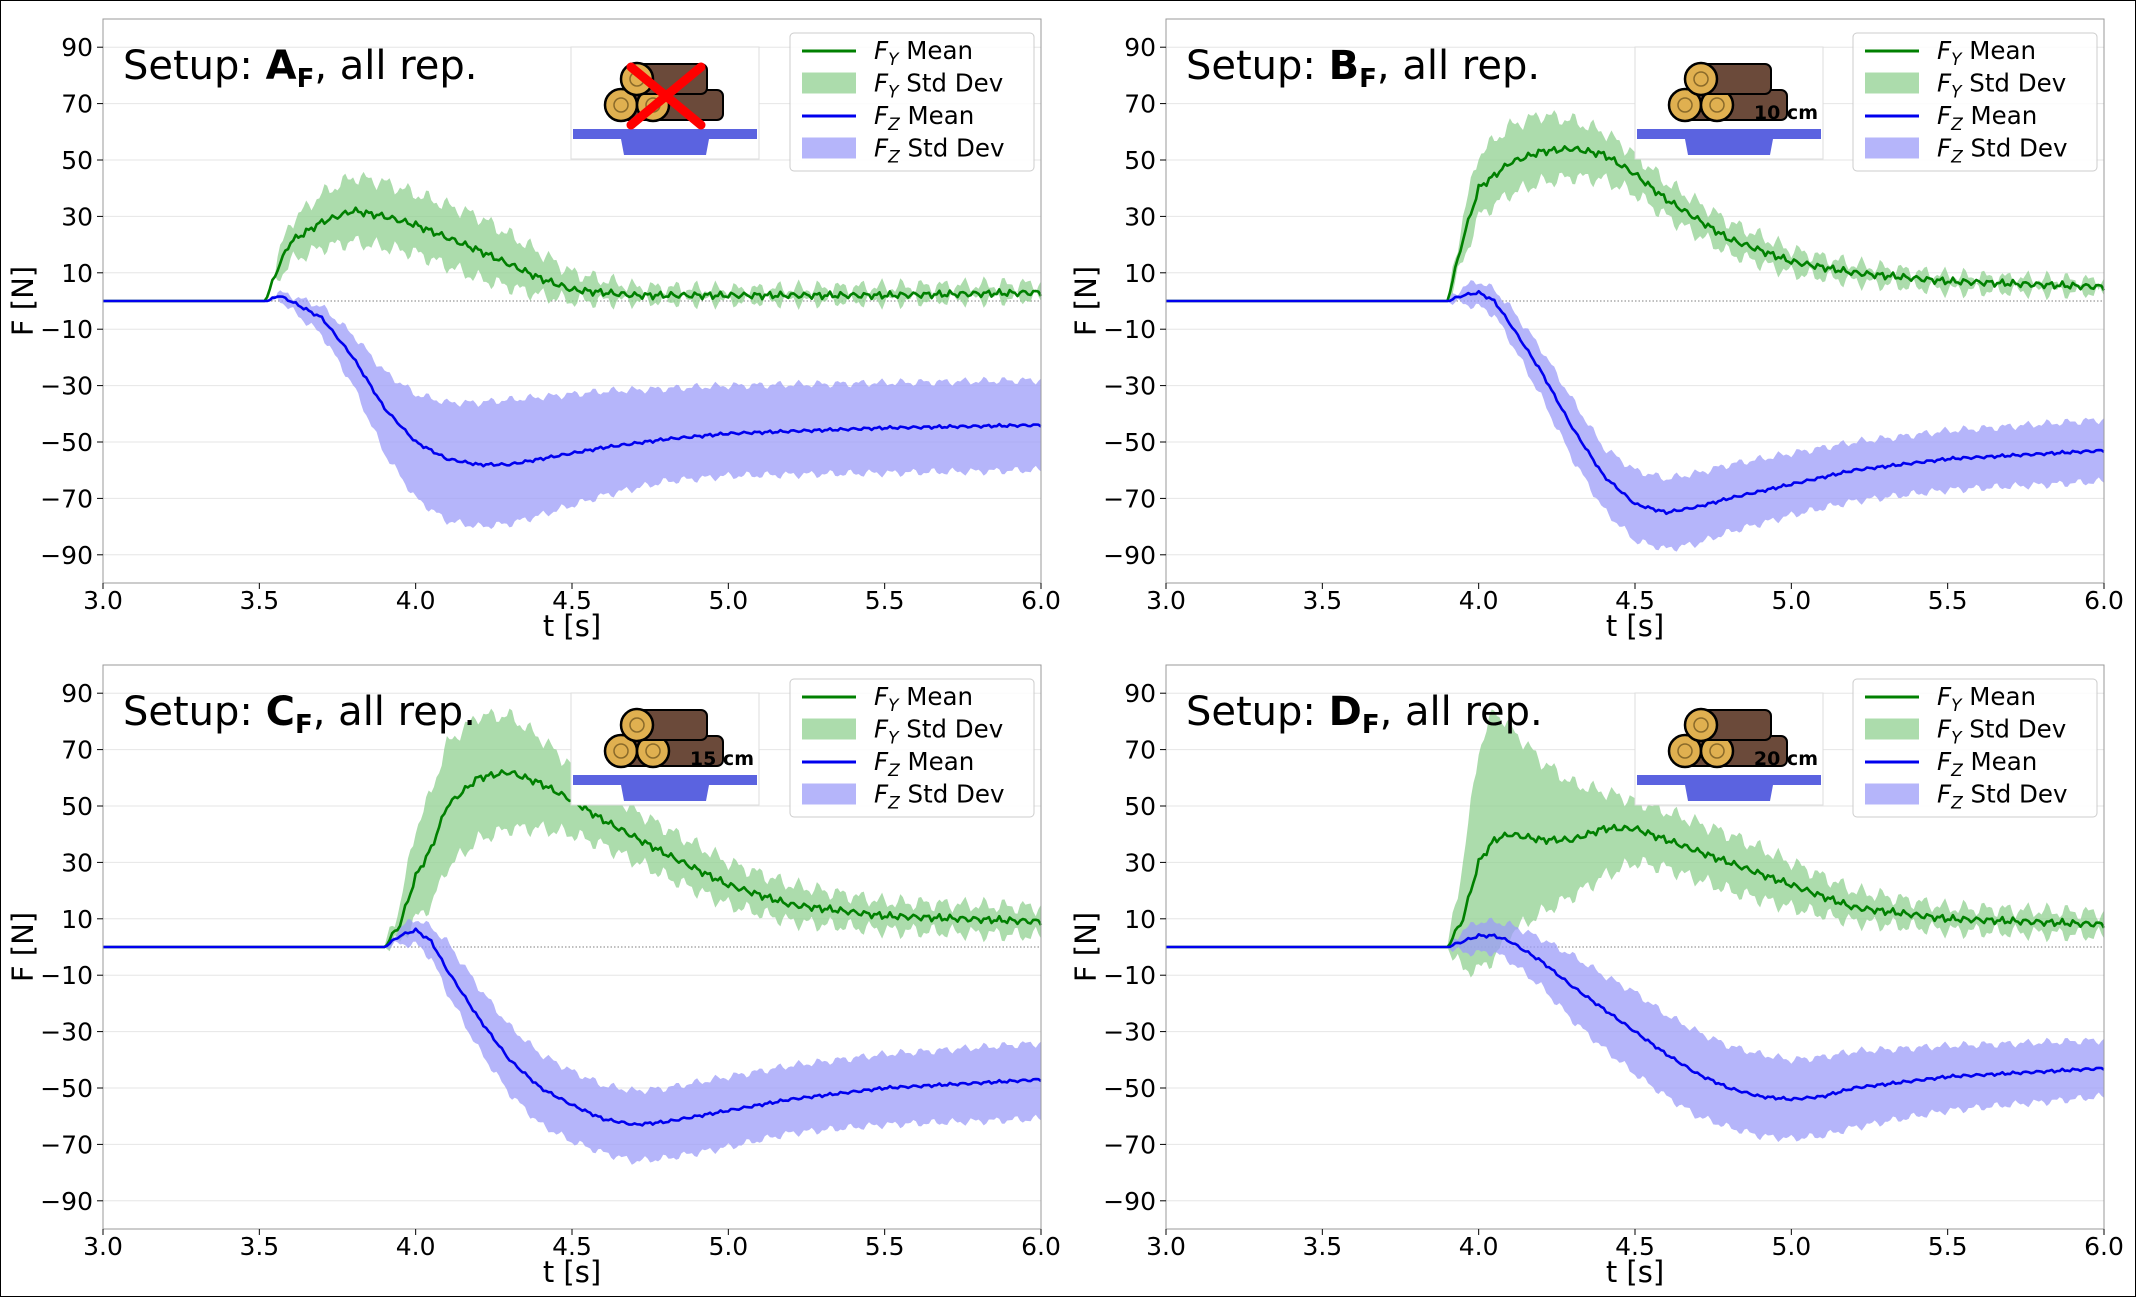  Describe the element at coordinates (637, 725) in the screenshot. I see `log-end` at that location.